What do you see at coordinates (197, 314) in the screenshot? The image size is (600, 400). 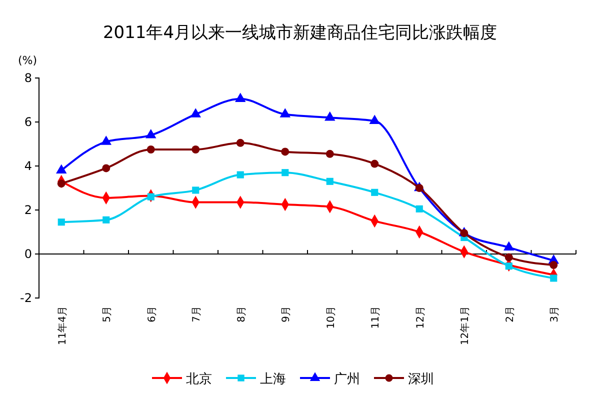 I see `x-tick-label: 7月` at bounding box center [197, 314].